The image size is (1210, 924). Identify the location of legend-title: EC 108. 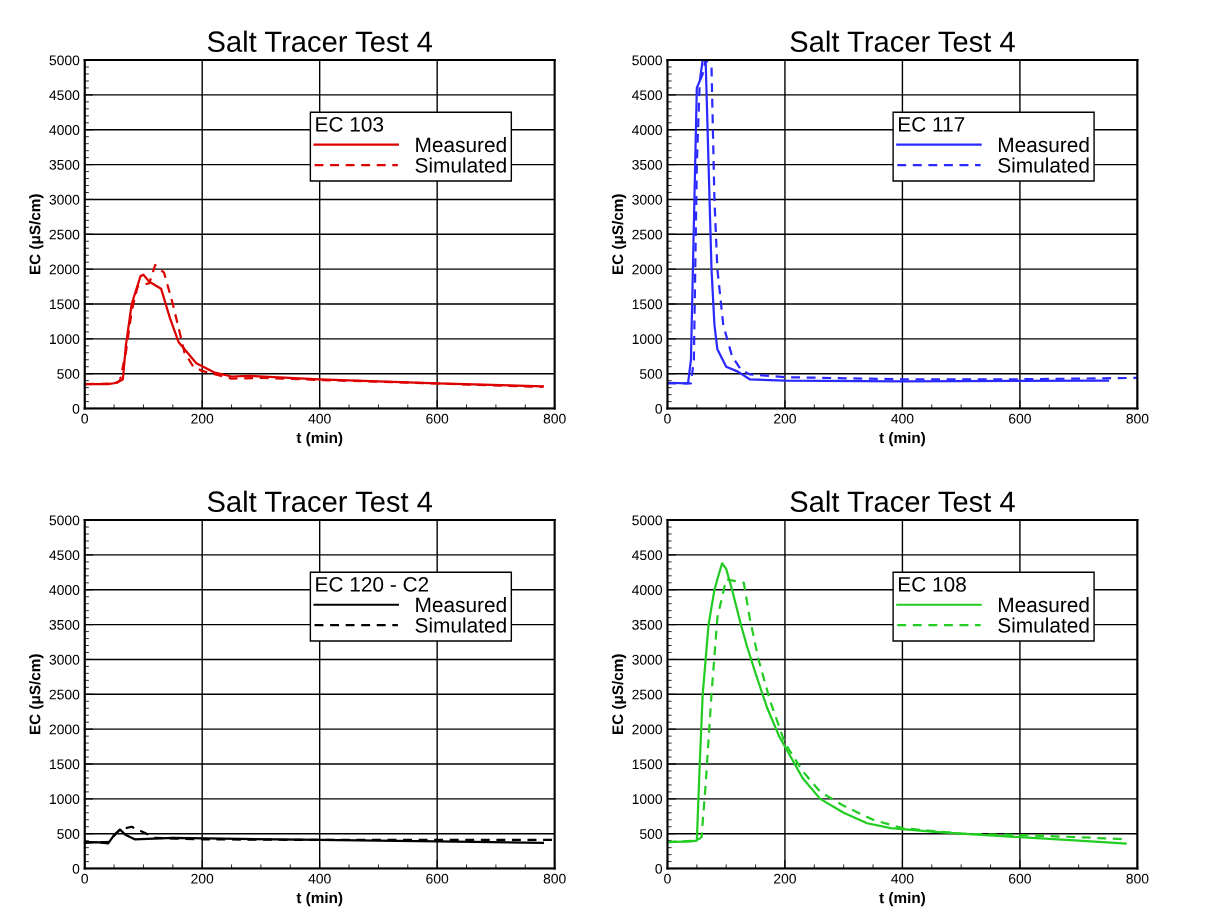
(932, 584).